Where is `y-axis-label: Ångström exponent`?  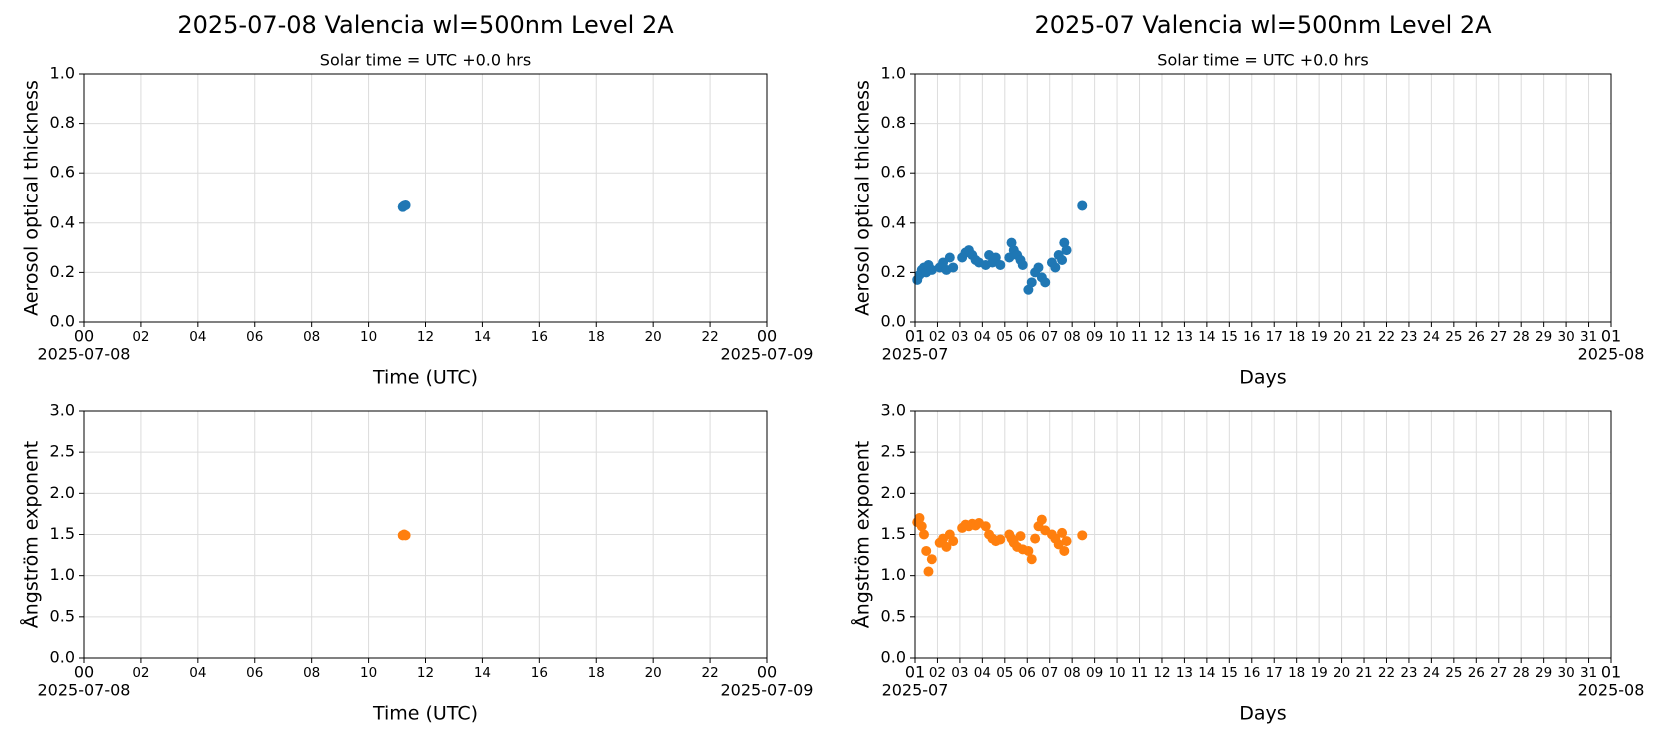 y-axis-label: Ångström exponent is located at coordinates (862, 535).